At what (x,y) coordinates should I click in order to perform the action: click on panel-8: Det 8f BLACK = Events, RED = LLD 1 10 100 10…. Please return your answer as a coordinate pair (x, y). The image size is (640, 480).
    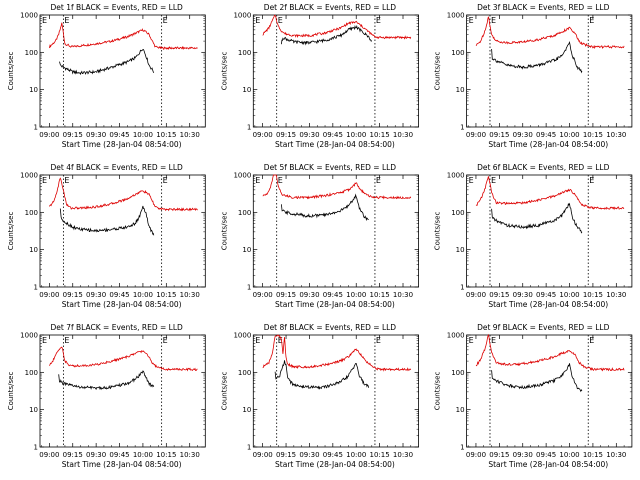
    Looking at the image, I should click on (320, 396).